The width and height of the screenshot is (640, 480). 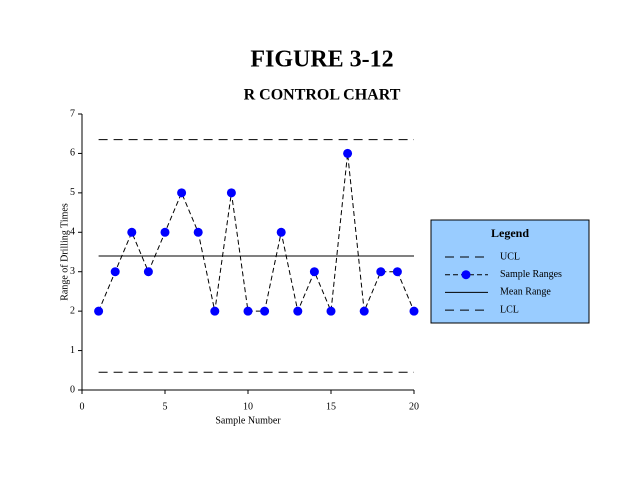 I want to click on y-tick-label: 7, so click(x=72, y=113).